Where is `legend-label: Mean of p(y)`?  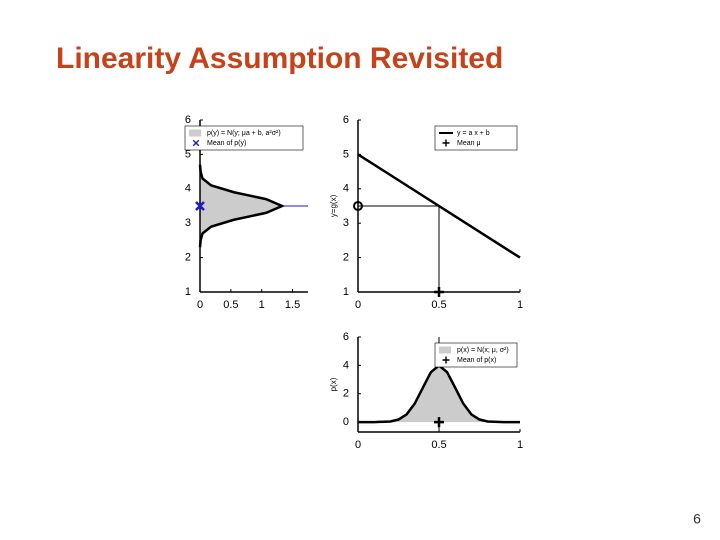 legend-label: Mean of p(y) is located at coordinates (226, 143).